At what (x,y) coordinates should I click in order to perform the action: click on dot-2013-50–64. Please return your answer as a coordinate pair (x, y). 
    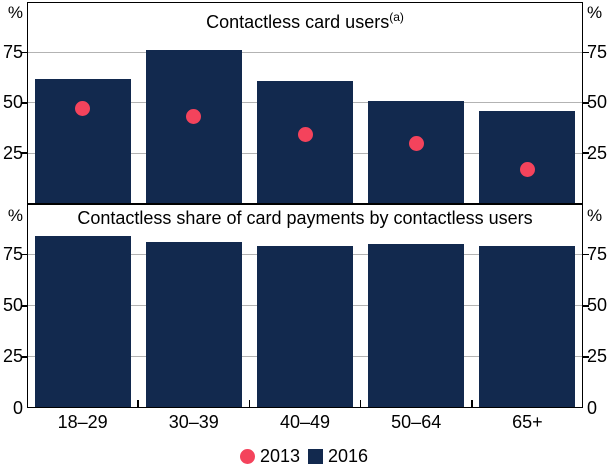
    Looking at the image, I should click on (416, 143).